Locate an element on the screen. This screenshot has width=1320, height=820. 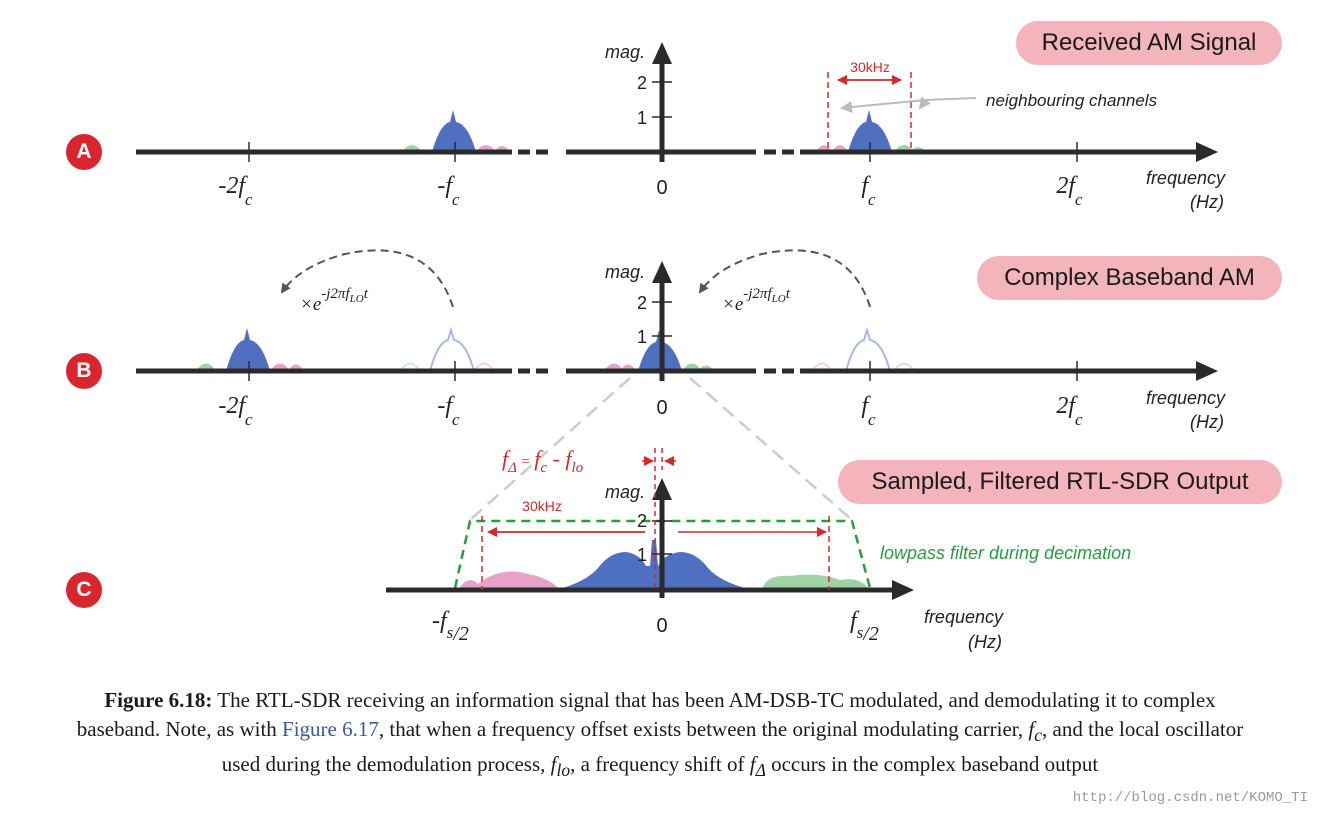
panel-b-axis is located at coordinates (677, 321).